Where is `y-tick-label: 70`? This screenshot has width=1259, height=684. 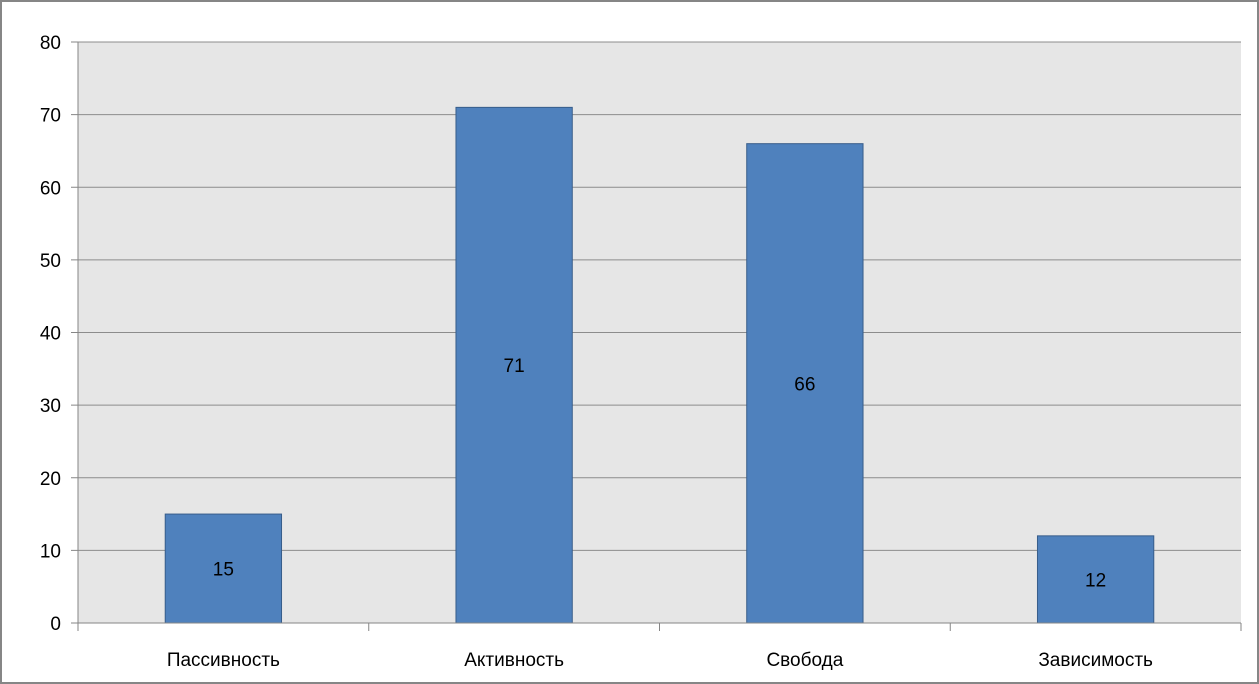 y-tick-label: 70 is located at coordinates (50, 116).